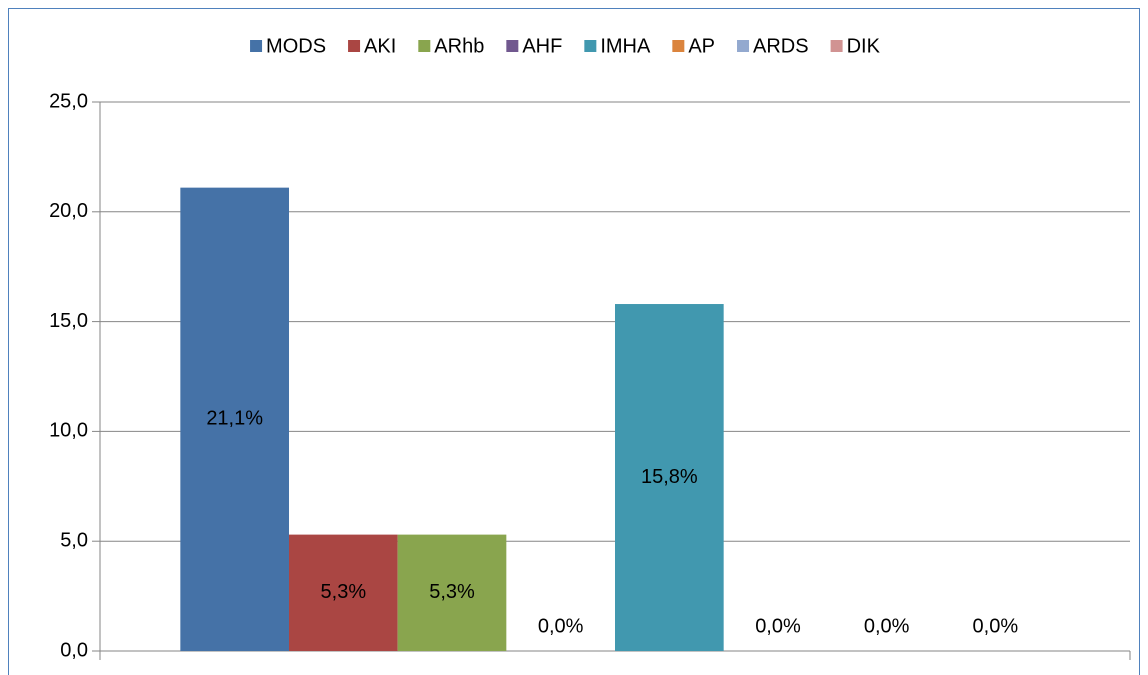 This screenshot has width=1148, height=675. Describe the element at coordinates (68, 431) in the screenshot. I see `y-tick-label: 10,0` at that location.